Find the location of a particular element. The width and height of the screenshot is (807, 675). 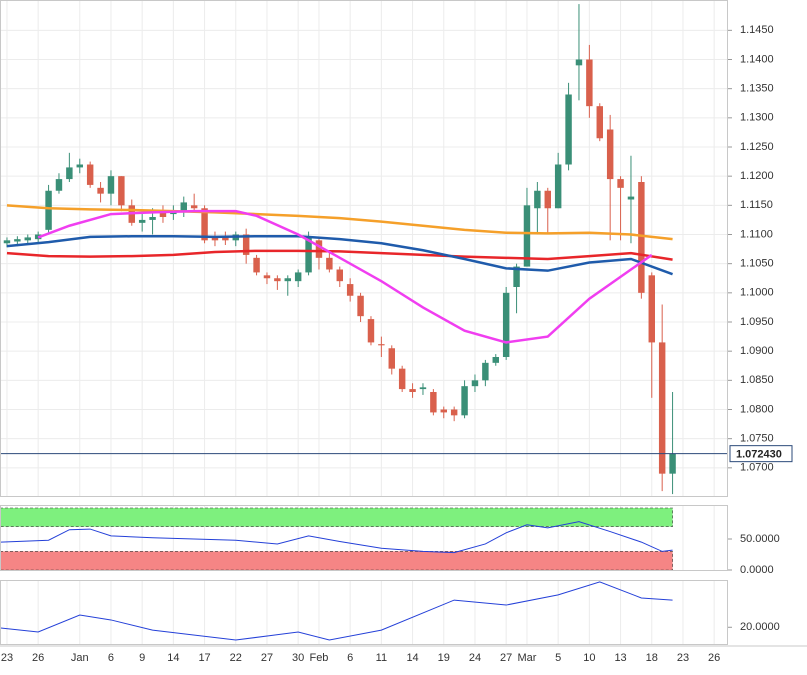

y-tick-label: 1.1450 is located at coordinates (757, 30).